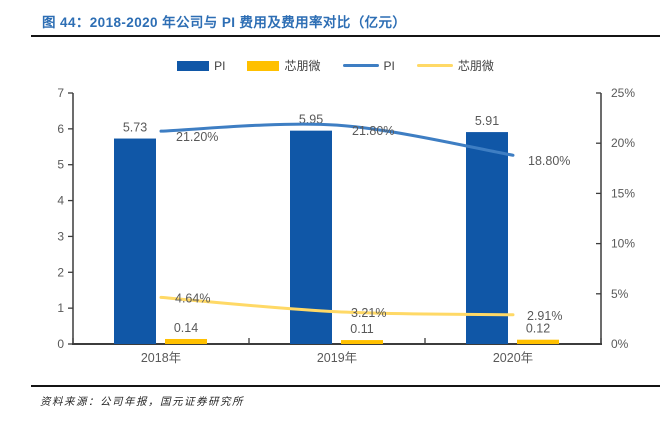 The height and width of the screenshot is (421, 671). Describe the element at coordinates (513, 358) in the screenshot. I see `x-axis-label: 2020年` at that location.